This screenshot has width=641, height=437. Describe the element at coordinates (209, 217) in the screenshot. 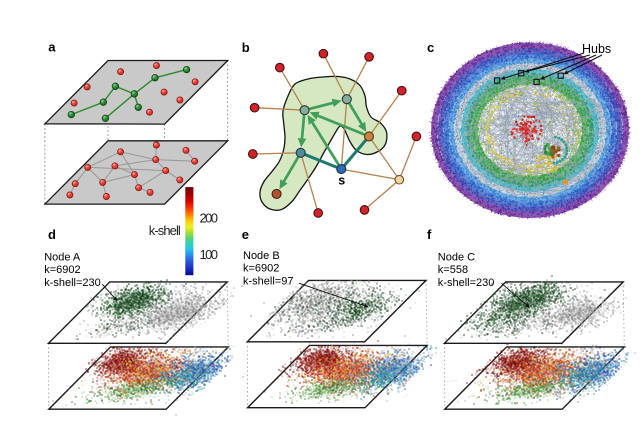

I see `svg-text: 200` at that location.